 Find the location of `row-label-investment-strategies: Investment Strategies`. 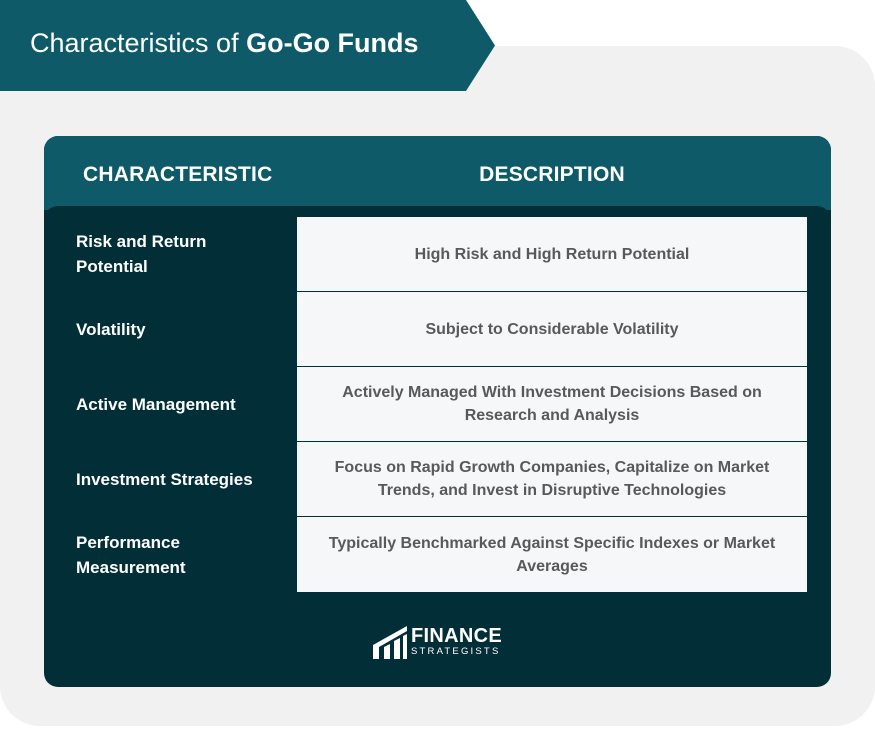

row-label-investment-strategies: Investment Strategies is located at coordinates (164, 479).